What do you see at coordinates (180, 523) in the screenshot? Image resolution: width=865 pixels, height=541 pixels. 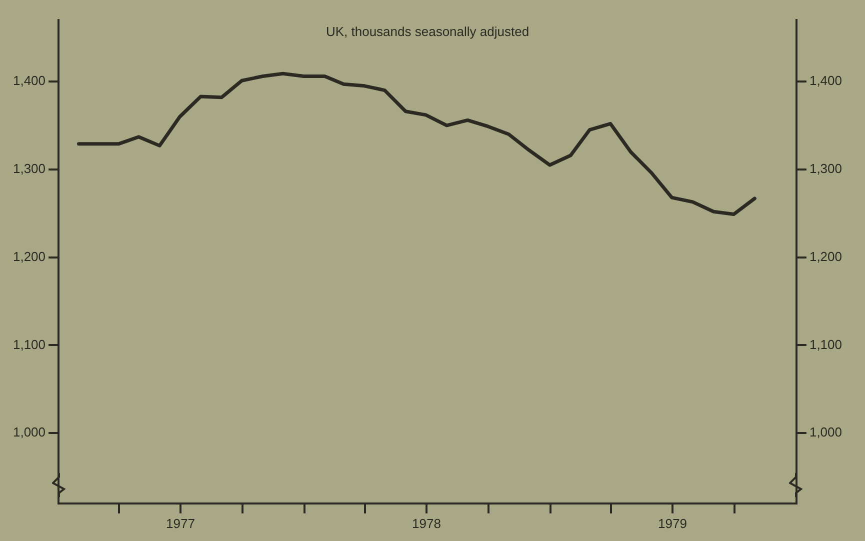 I see `x-tick-label: 1977` at bounding box center [180, 523].